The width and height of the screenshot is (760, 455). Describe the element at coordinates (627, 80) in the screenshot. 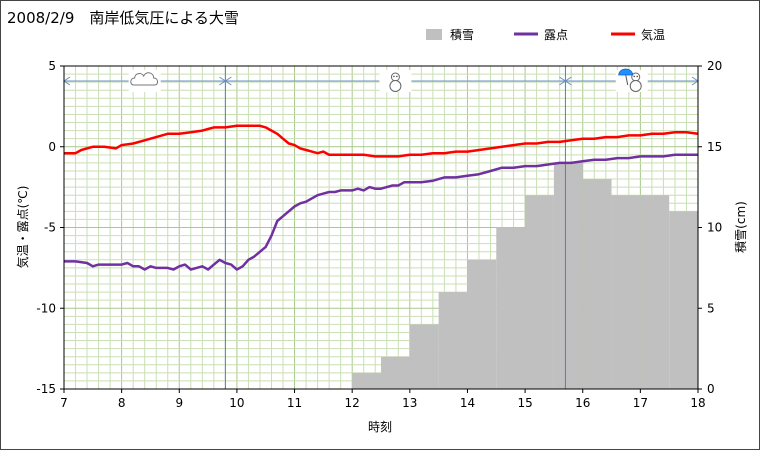

I see `umbrella-handle` at that location.